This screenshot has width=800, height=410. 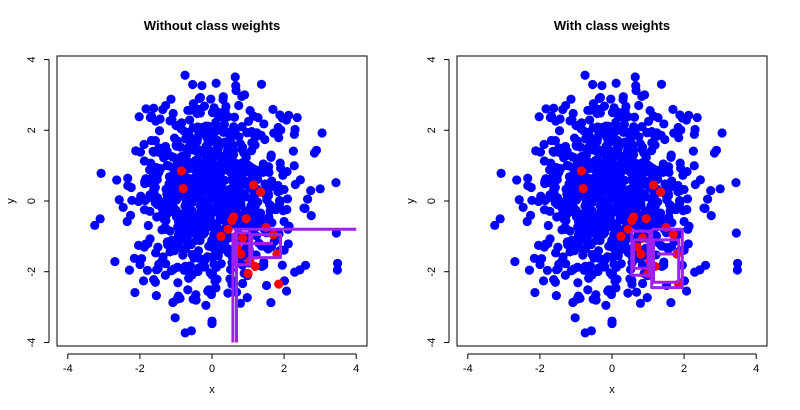 What do you see at coordinates (356, 369) in the screenshot?
I see `x-tick-label: 4` at bounding box center [356, 369].